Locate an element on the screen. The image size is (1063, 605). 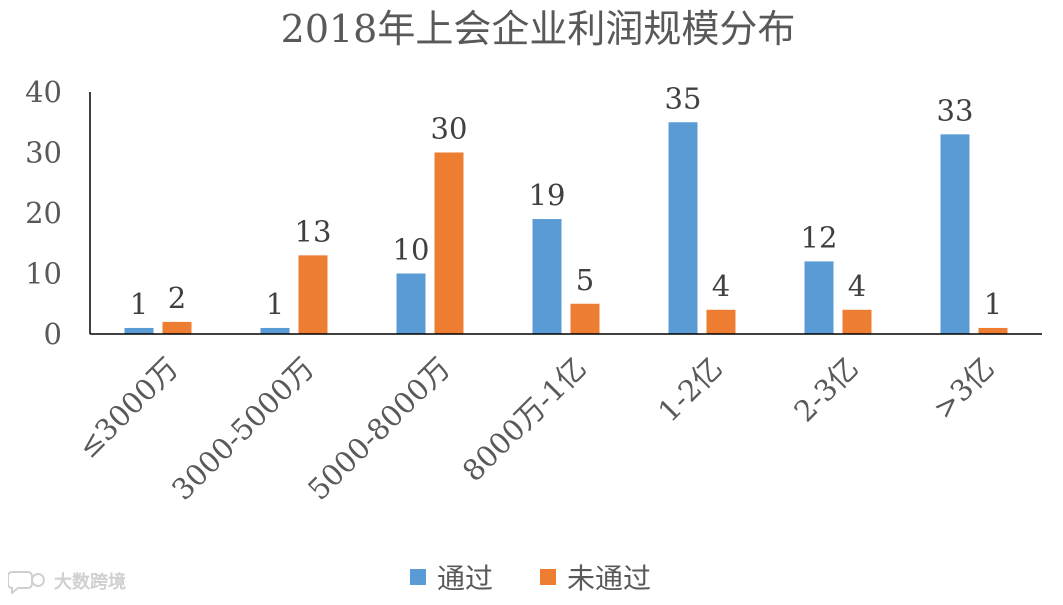
y-tick-label: 40 is located at coordinates (43, 92).